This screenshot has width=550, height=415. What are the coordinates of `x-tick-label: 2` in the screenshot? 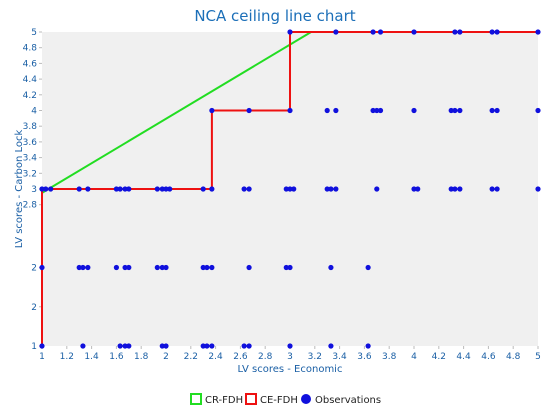 It's located at (166, 357).